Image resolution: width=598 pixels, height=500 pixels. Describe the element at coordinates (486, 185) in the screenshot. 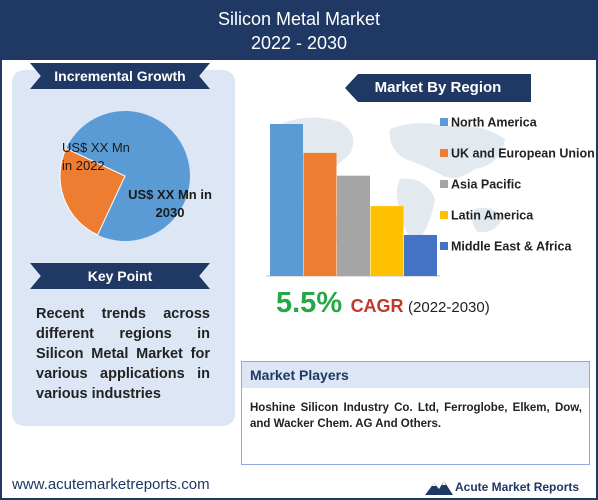

I see `legend-label: Asia Pacific` at that location.